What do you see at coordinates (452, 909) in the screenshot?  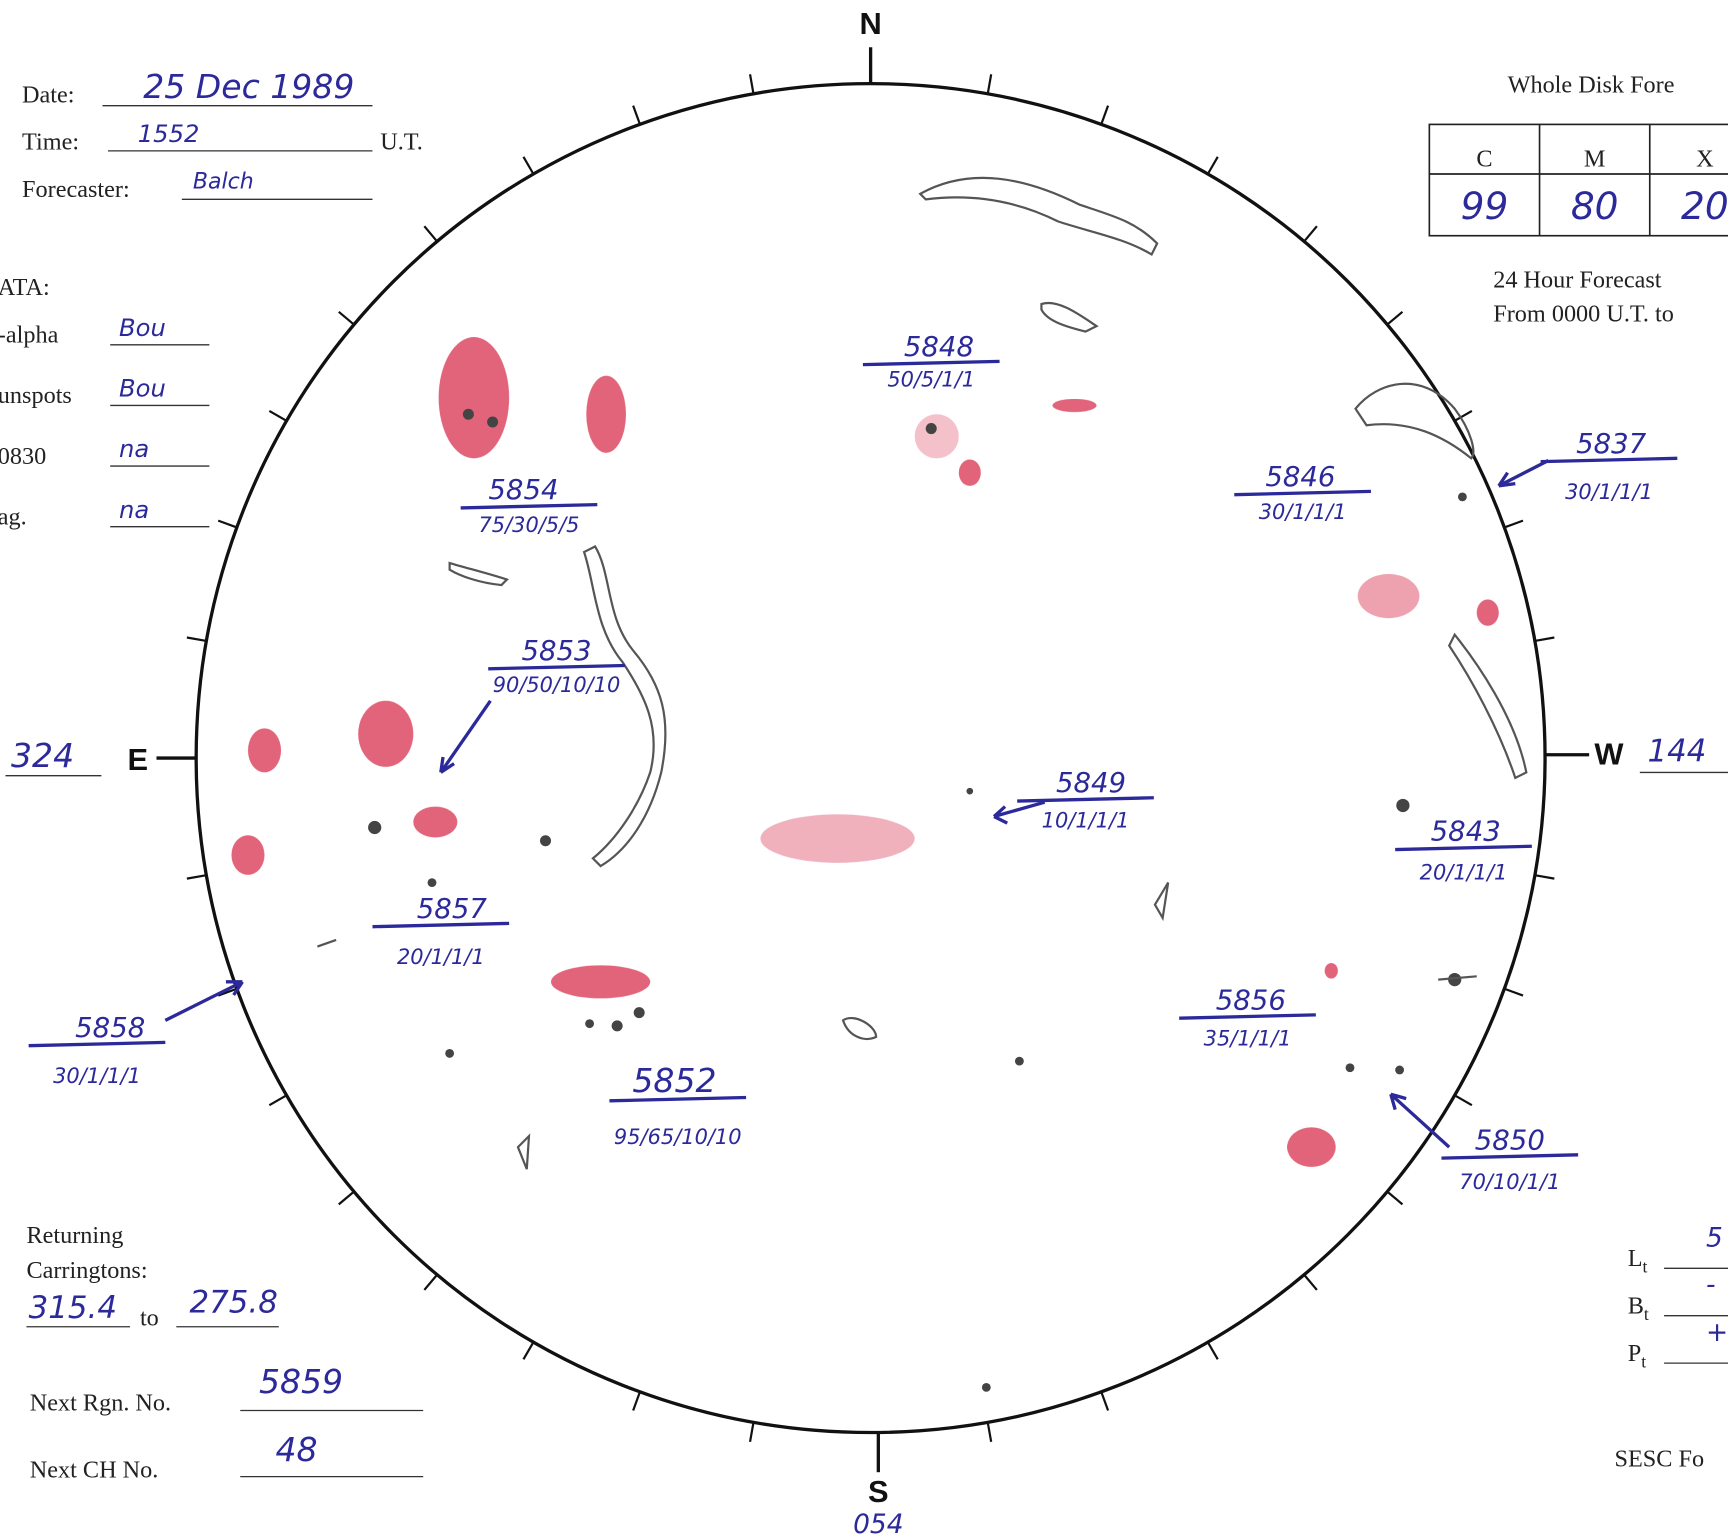 I see `region-number: 5857` at bounding box center [452, 909].